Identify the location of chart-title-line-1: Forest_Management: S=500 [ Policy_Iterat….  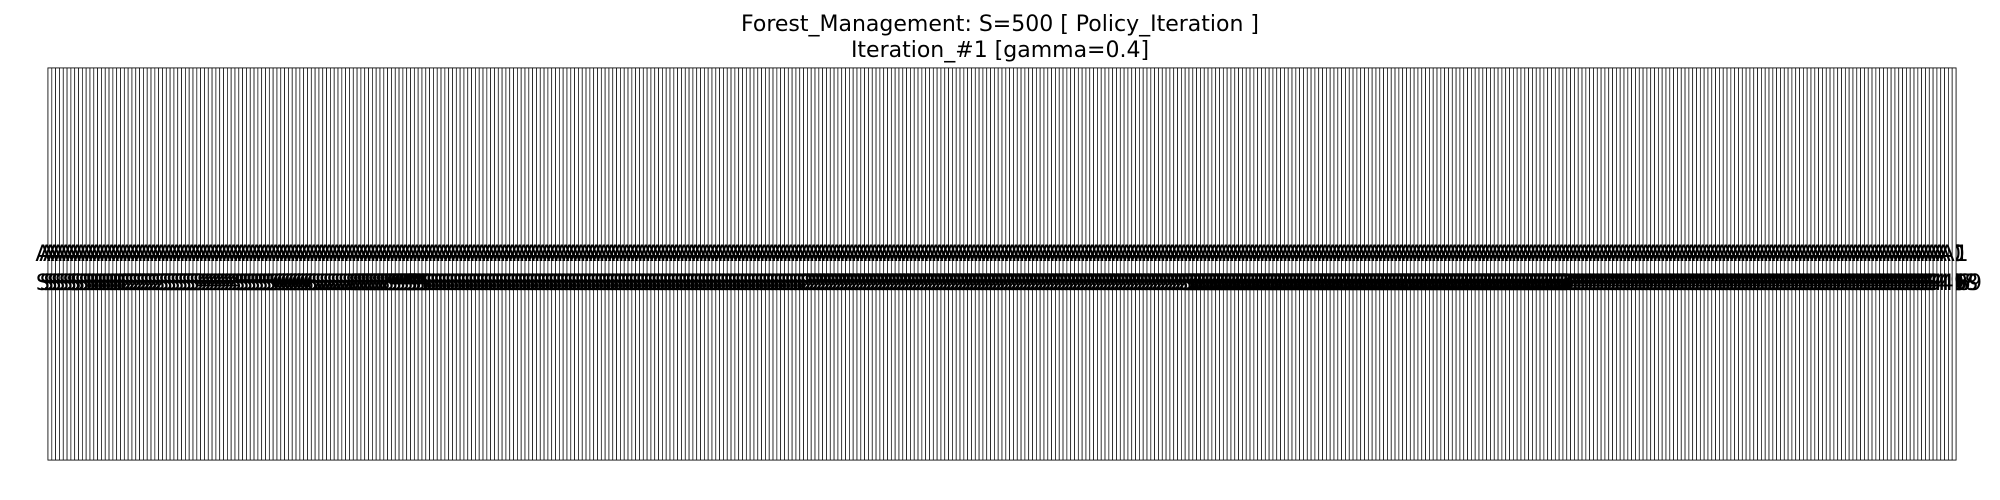
(1000, 24).